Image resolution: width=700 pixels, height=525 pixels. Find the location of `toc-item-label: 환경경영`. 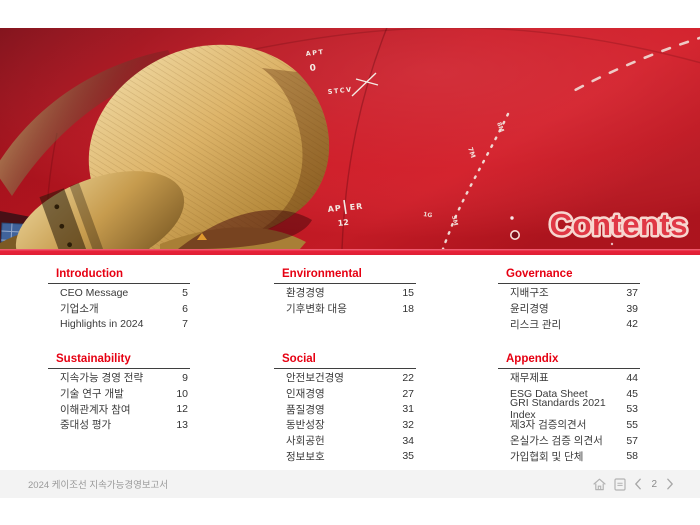

toc-item-label: 환경경영 is located at coordinates (305, 293).